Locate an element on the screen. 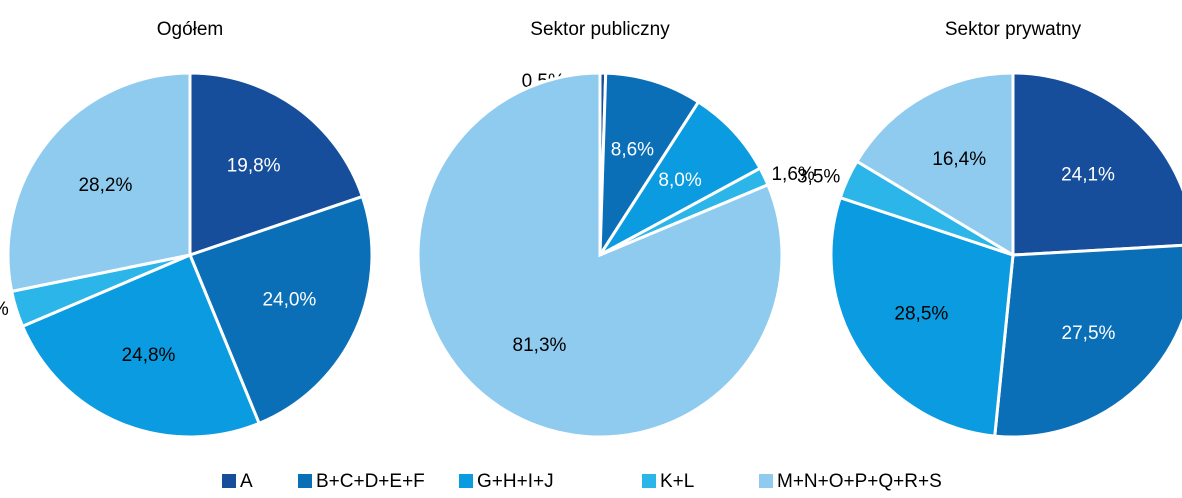 This screenshot has width=1182, height=498. data-label: 28,5% is located at coordinates (921, 313).